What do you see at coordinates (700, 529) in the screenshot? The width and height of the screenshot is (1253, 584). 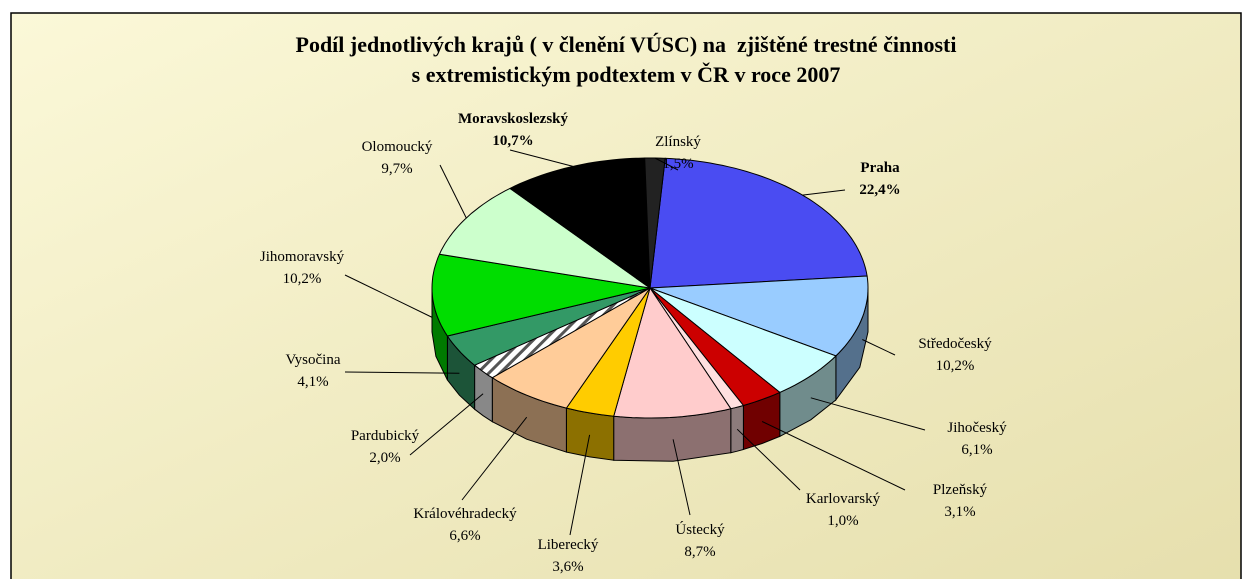 I see `slice-label: Ústecký` at bounding box center [700, 529].